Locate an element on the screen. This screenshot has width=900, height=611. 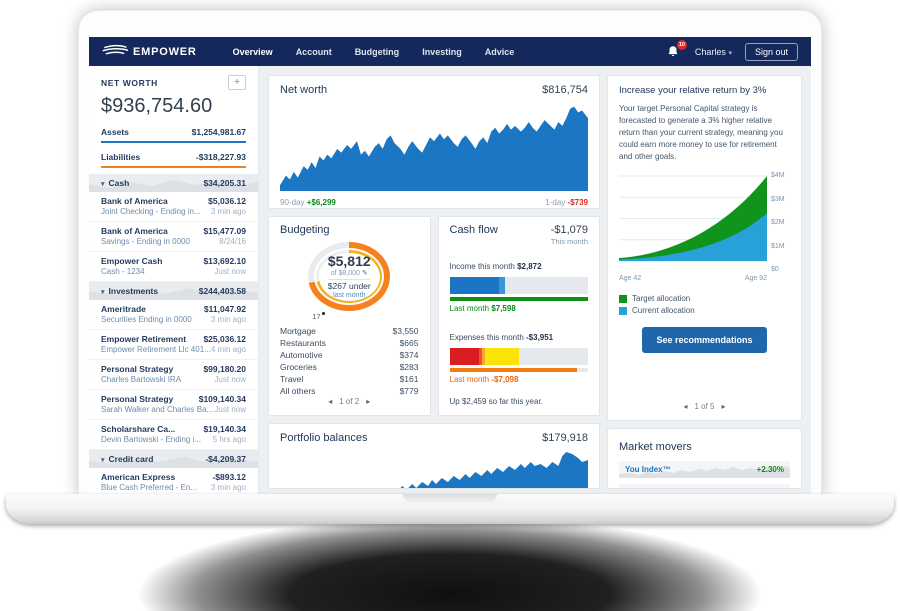
account-sub: Securities Ending in 0000 is located at coordinates (146, 319).